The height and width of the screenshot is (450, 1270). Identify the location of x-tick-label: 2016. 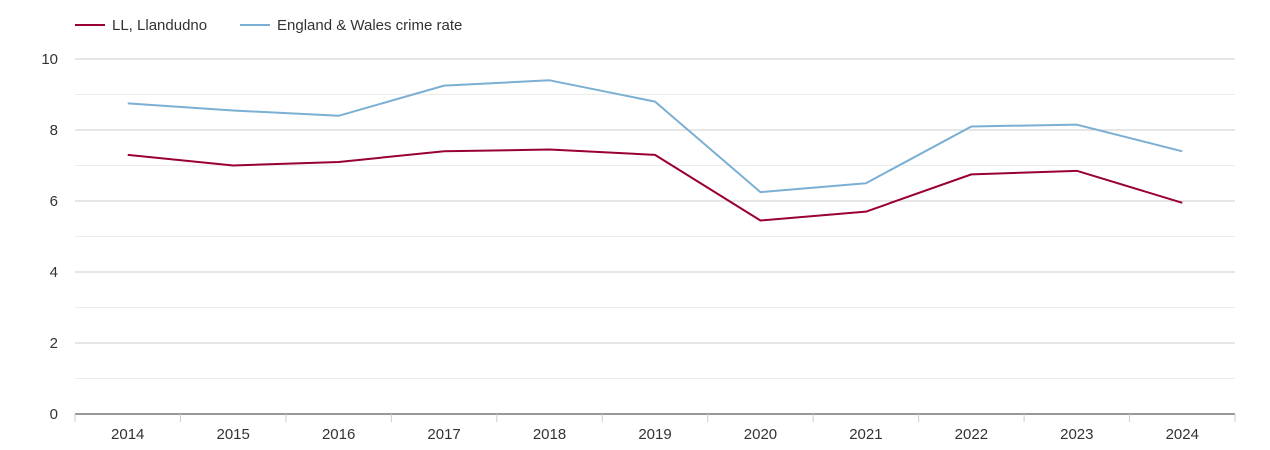
(338, 434).